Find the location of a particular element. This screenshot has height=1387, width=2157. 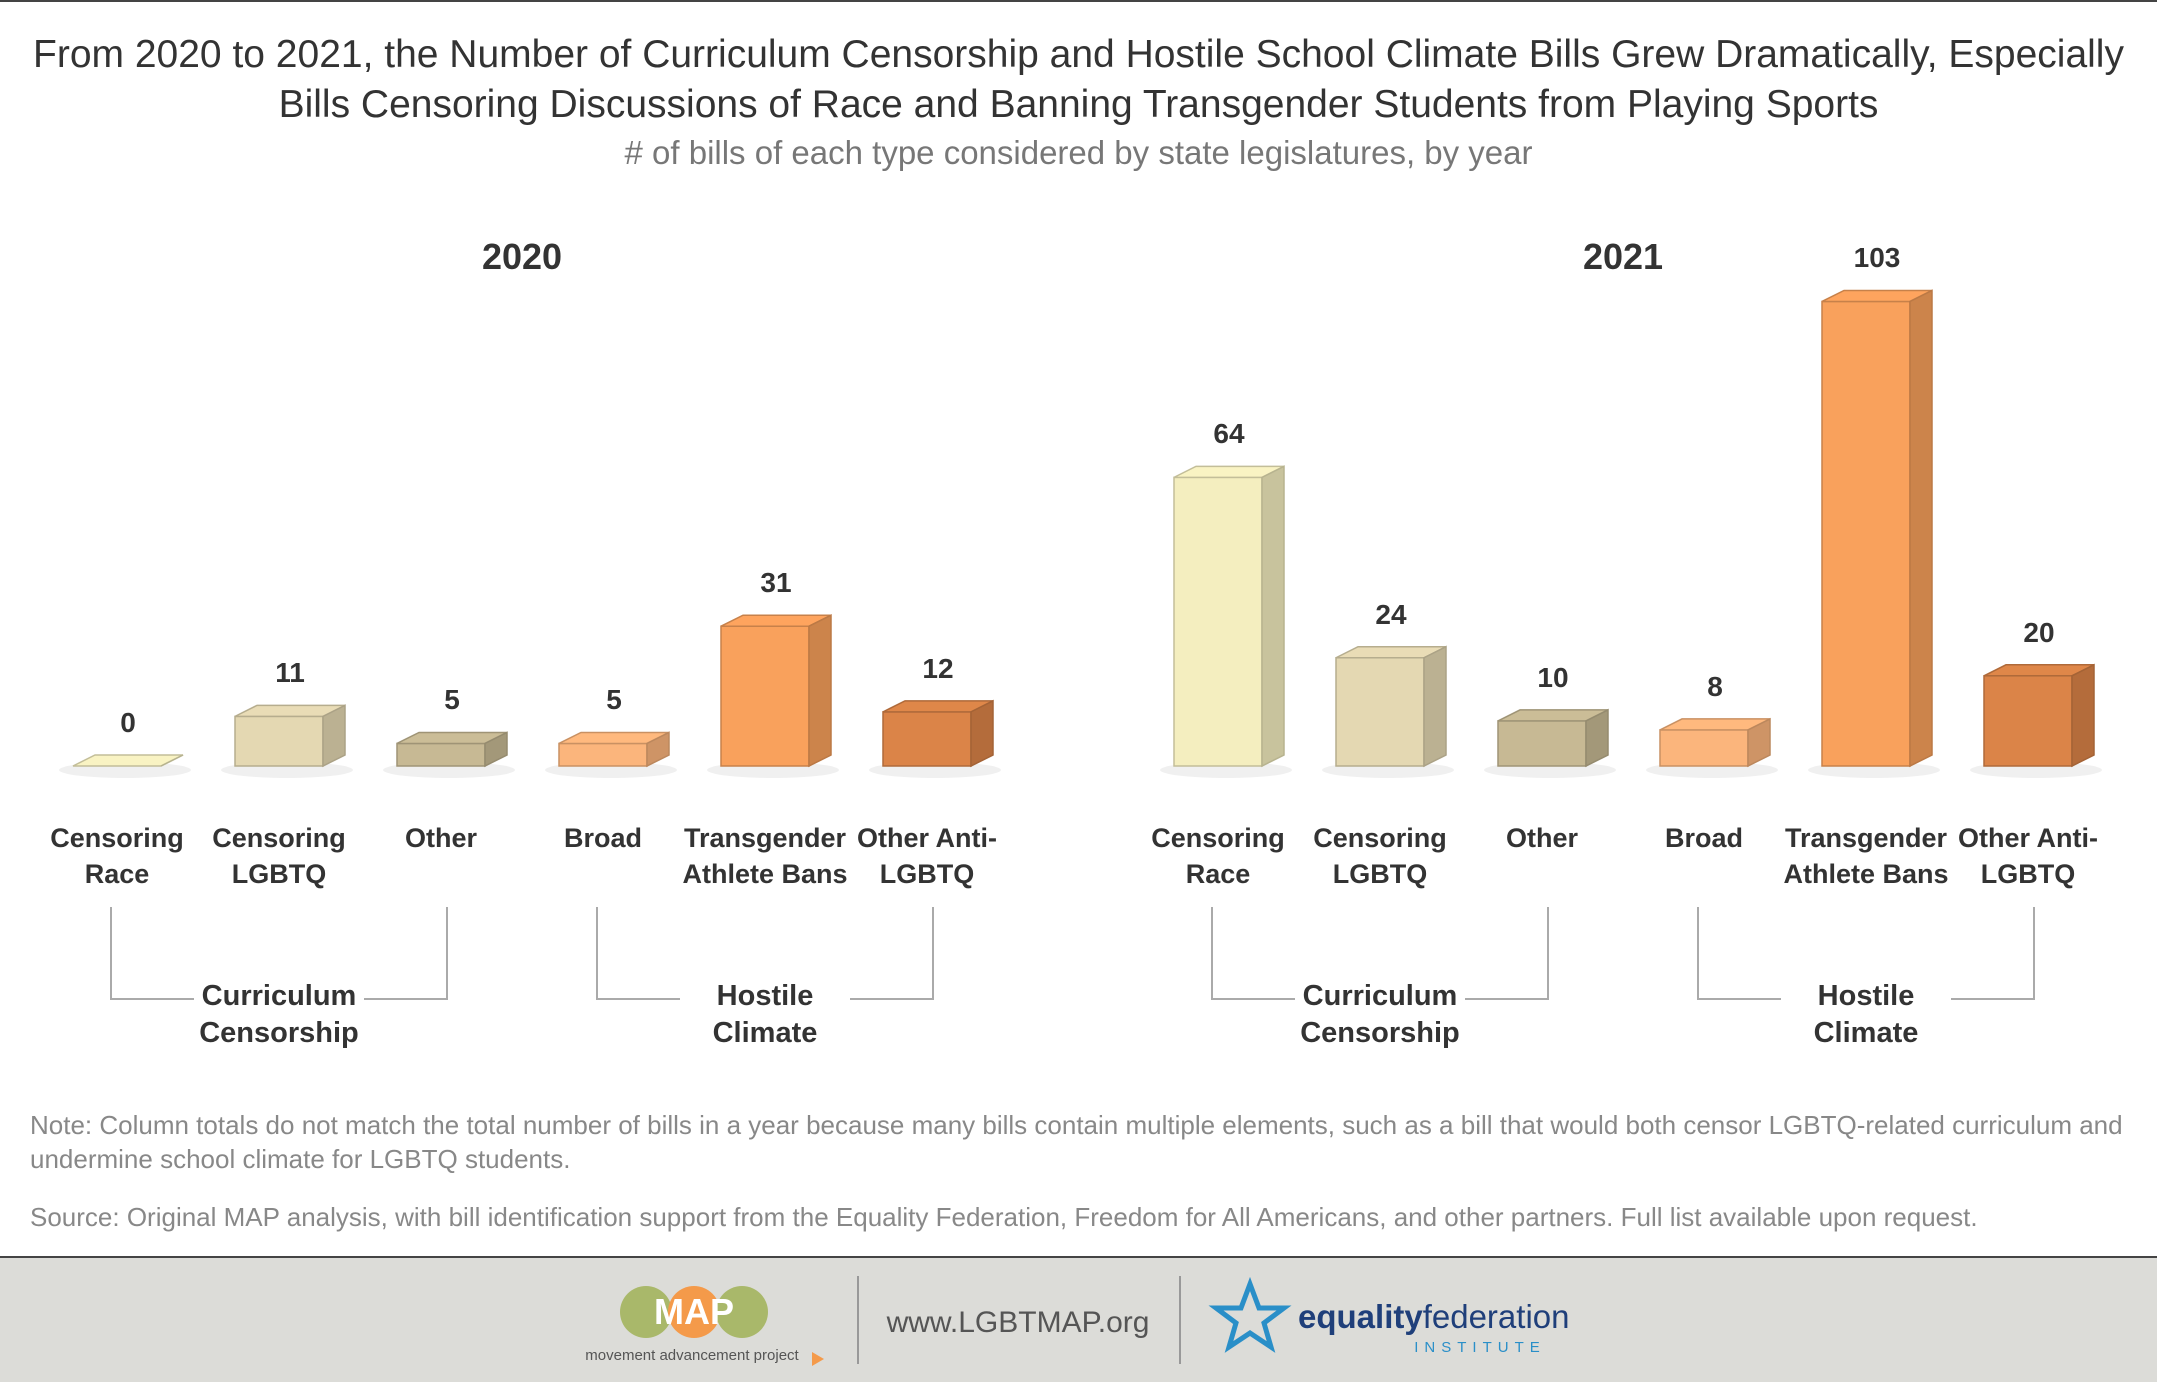

partner-name-a: equality is located at coordinates (1360, 1316).